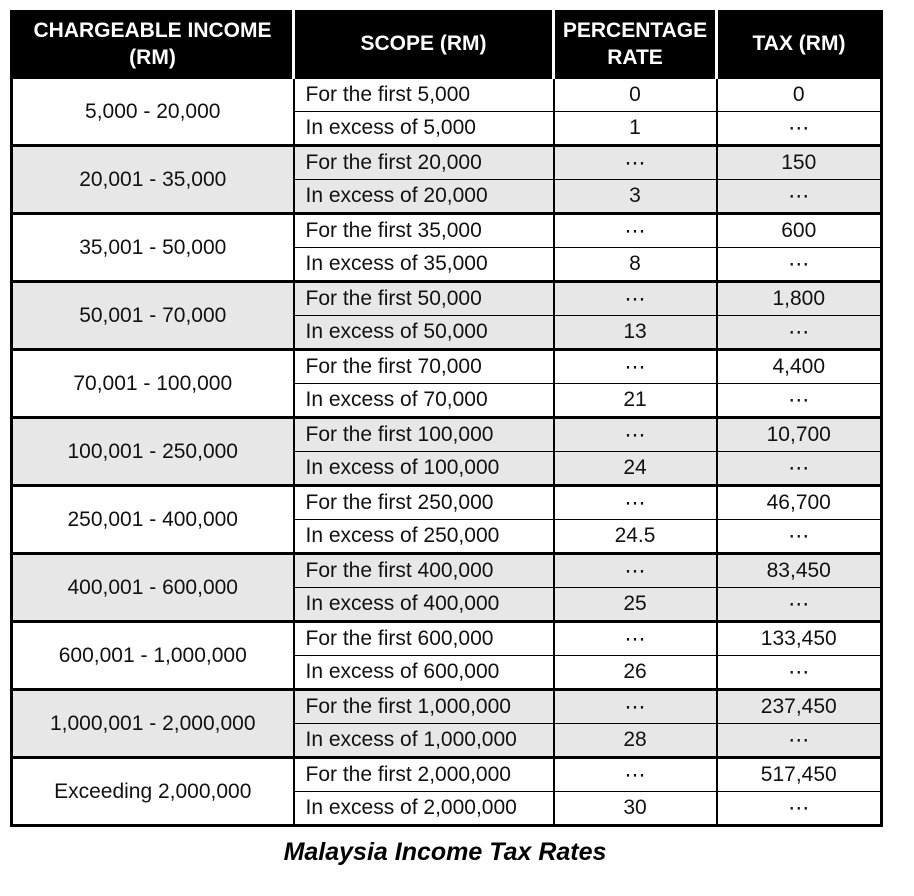 The height and width of the screenshot is (896, 914). What do you see at coordinates (798, 638) in the screenshot?
I see `tax-cell: 133,450` at bounding box center [798, 638].